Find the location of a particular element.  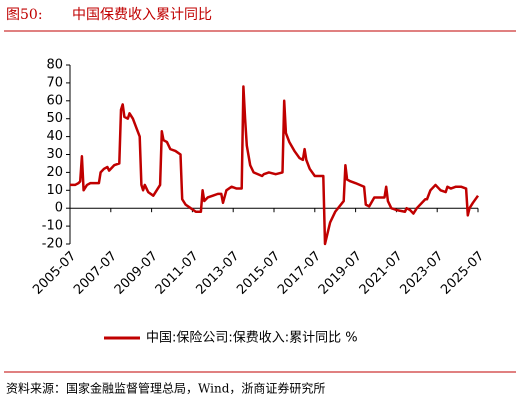

x-tick-label: 2017-07 is located at coordinates (299, 273).